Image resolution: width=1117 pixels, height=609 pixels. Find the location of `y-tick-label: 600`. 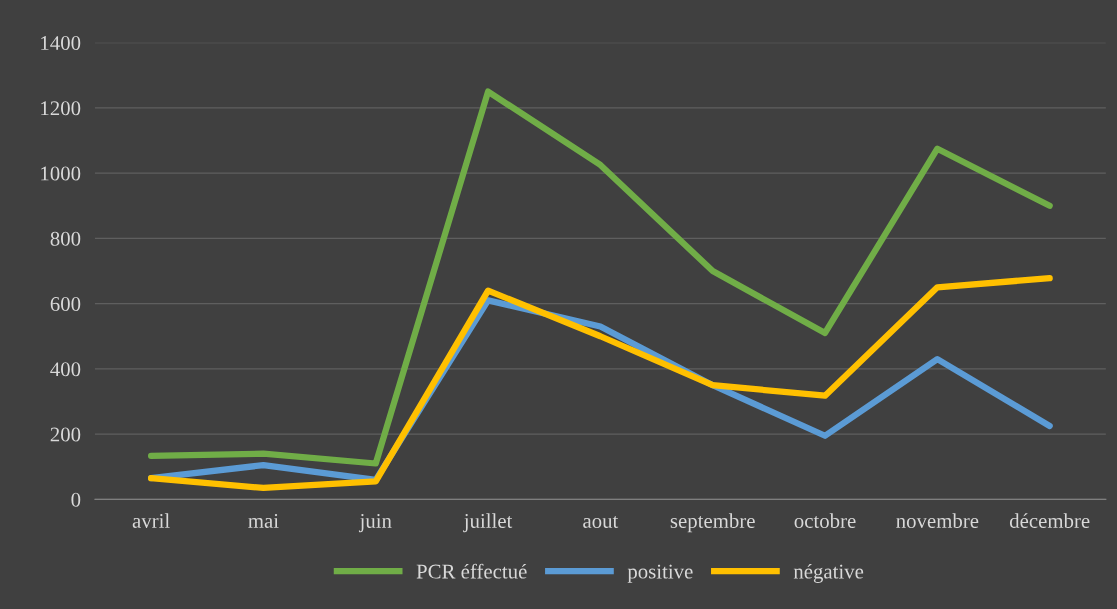

y-tick-label: 600 is located at coordinates (65, 304).